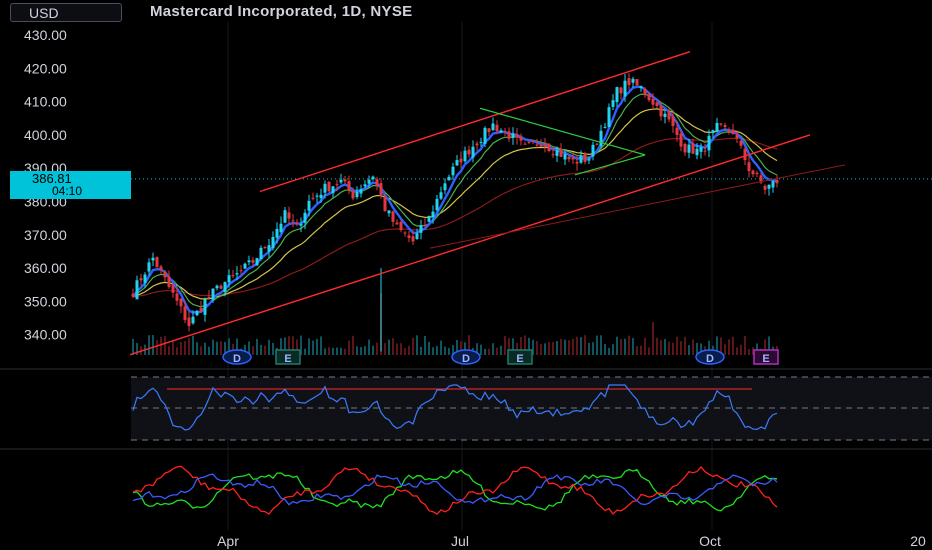 This screenshot has width=932, height=550. What do you see at coordinates (610, 165) in the screenshot?
I see `triangle-lower-line` at bounding box center [610, 165].